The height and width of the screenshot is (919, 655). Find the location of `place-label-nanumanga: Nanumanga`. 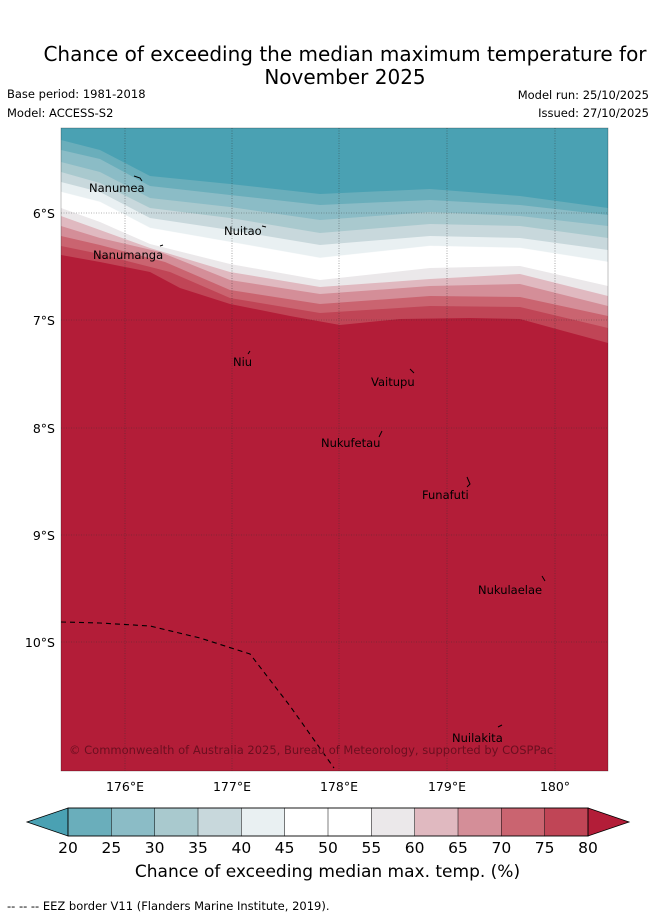

place-label-nanumanga: Nanumanga is located at coordinates (128, 255).